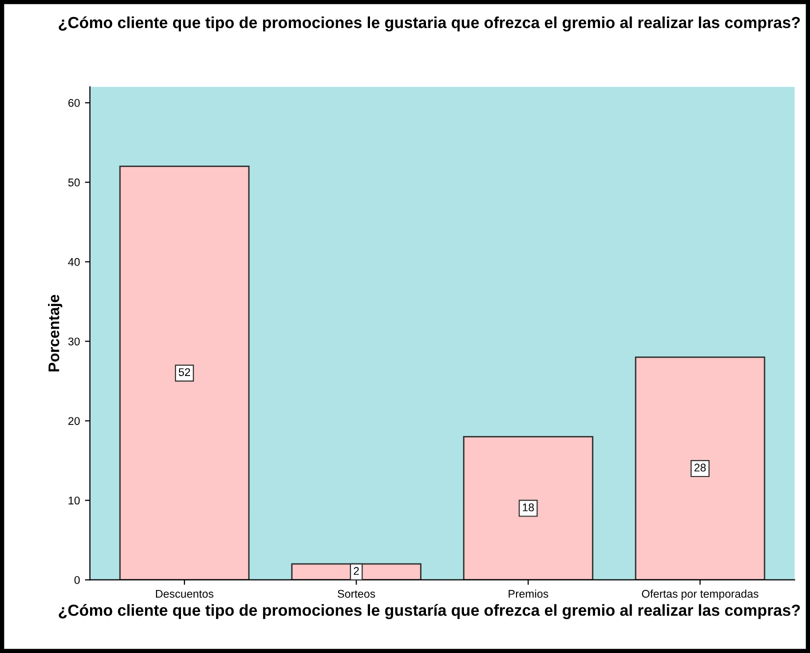 The image size is (810, 653). I want to click on x-axis-title: ¿Cómo cliente que tipo de promociones le gustaría que ofrezca el gremio al realizar las compras?, so click(429, 612).